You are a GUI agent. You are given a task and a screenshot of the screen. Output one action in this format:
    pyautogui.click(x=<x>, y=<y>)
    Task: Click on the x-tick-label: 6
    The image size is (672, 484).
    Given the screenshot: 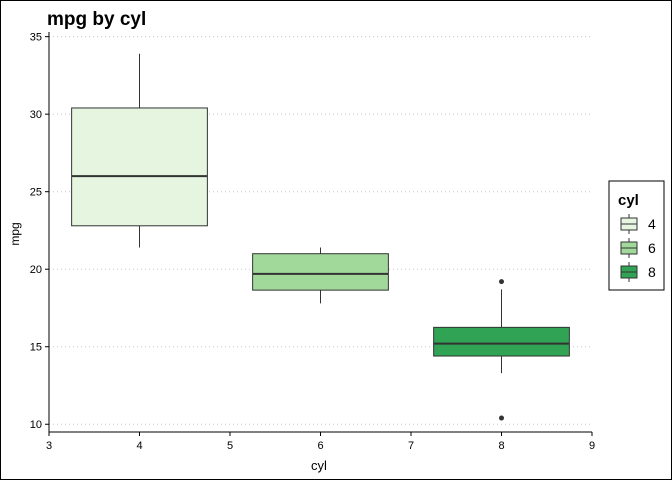 What is the action you would take?
    pyautogui.click(x=320, y=446)
    